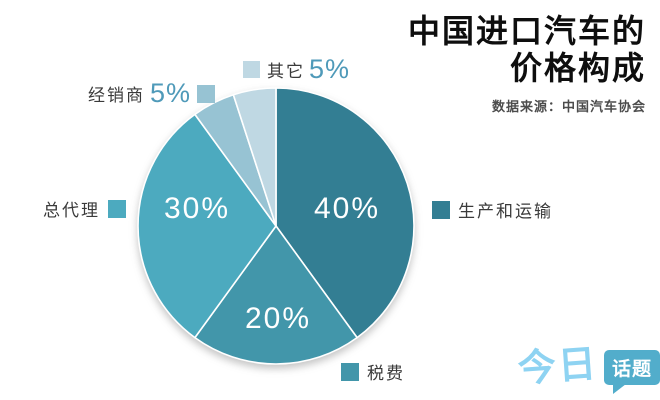  I want to click on brand-logo: 今日 话题, so click(588, 368).